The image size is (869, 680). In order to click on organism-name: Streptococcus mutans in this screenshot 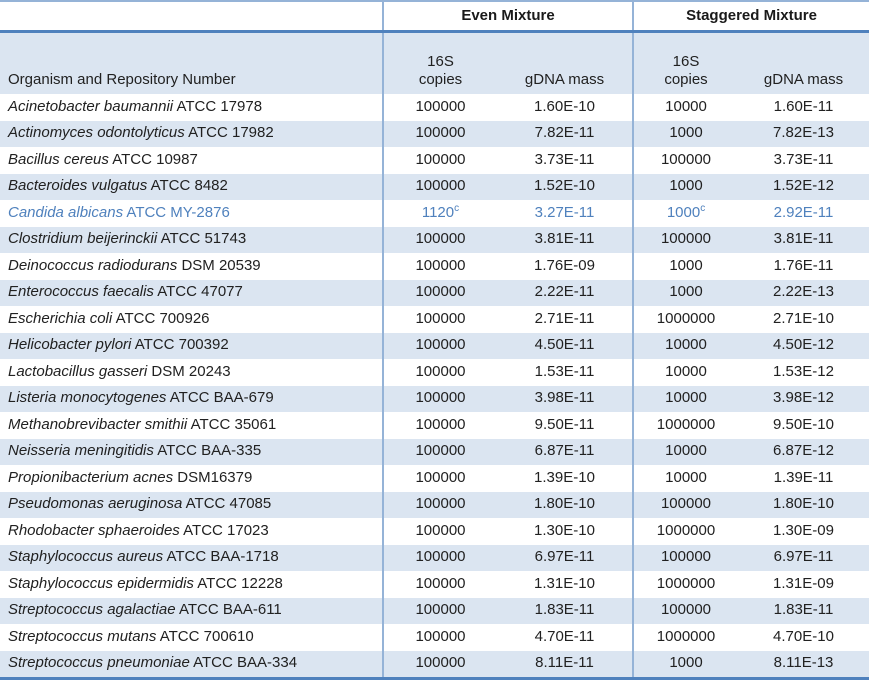, I will do `click(82, 636)`.